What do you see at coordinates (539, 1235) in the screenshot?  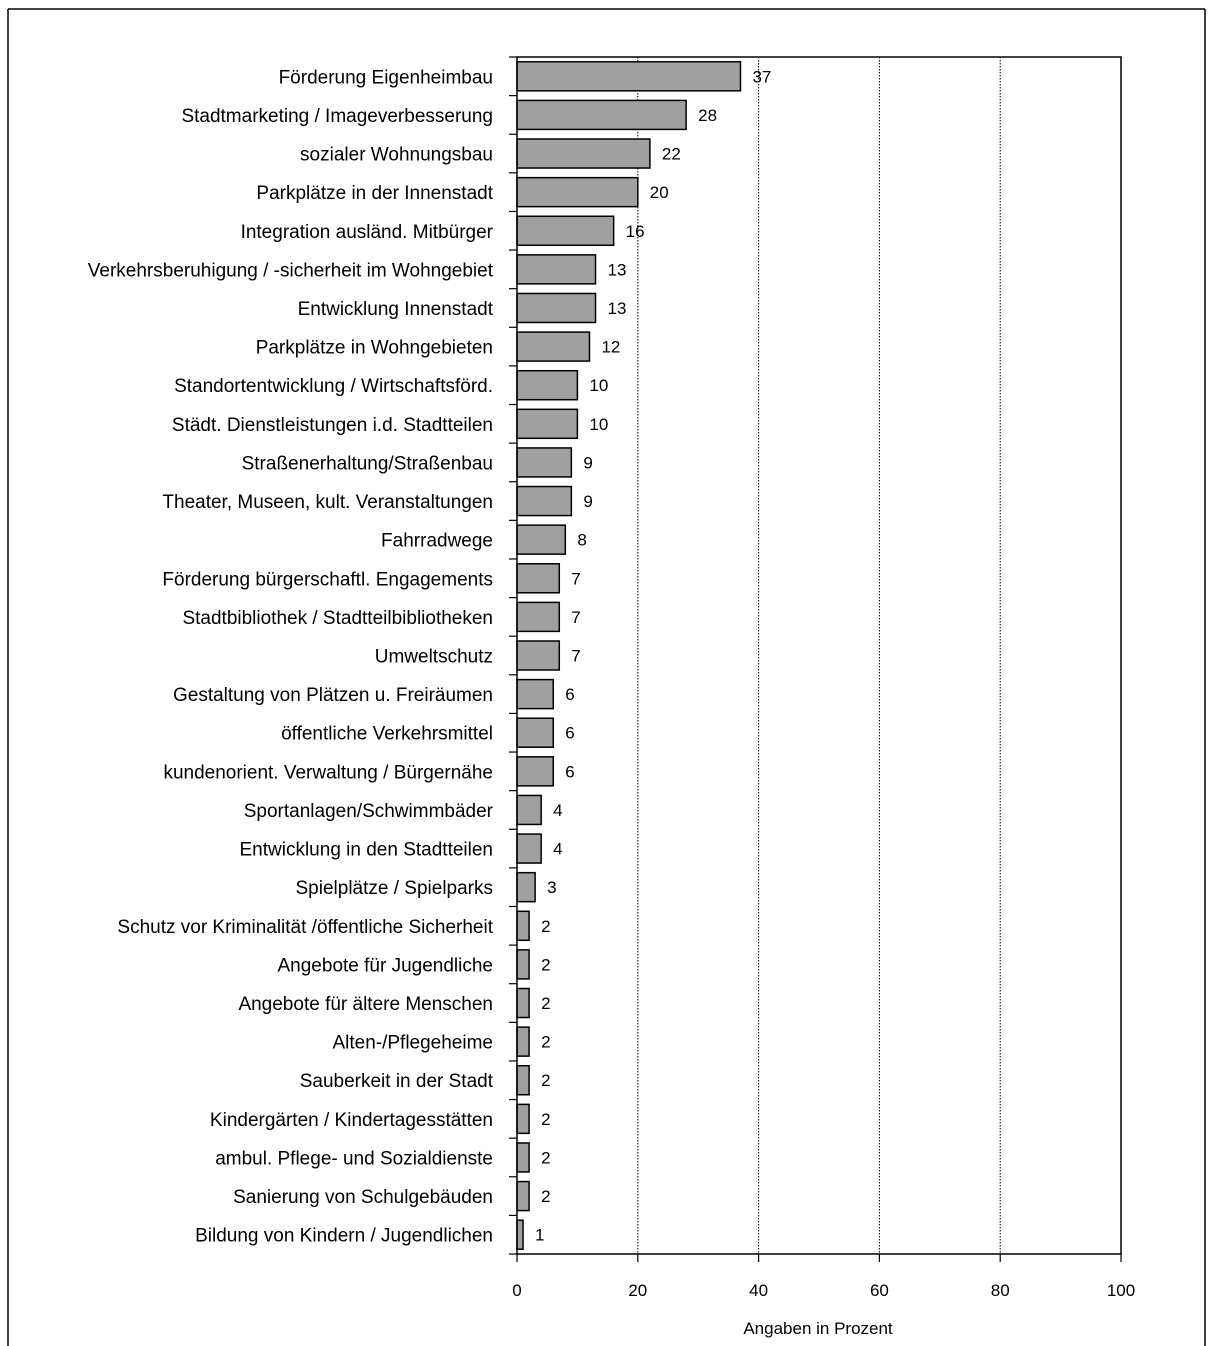 I see `value-label: 1` at bounding box center [539, 1235].